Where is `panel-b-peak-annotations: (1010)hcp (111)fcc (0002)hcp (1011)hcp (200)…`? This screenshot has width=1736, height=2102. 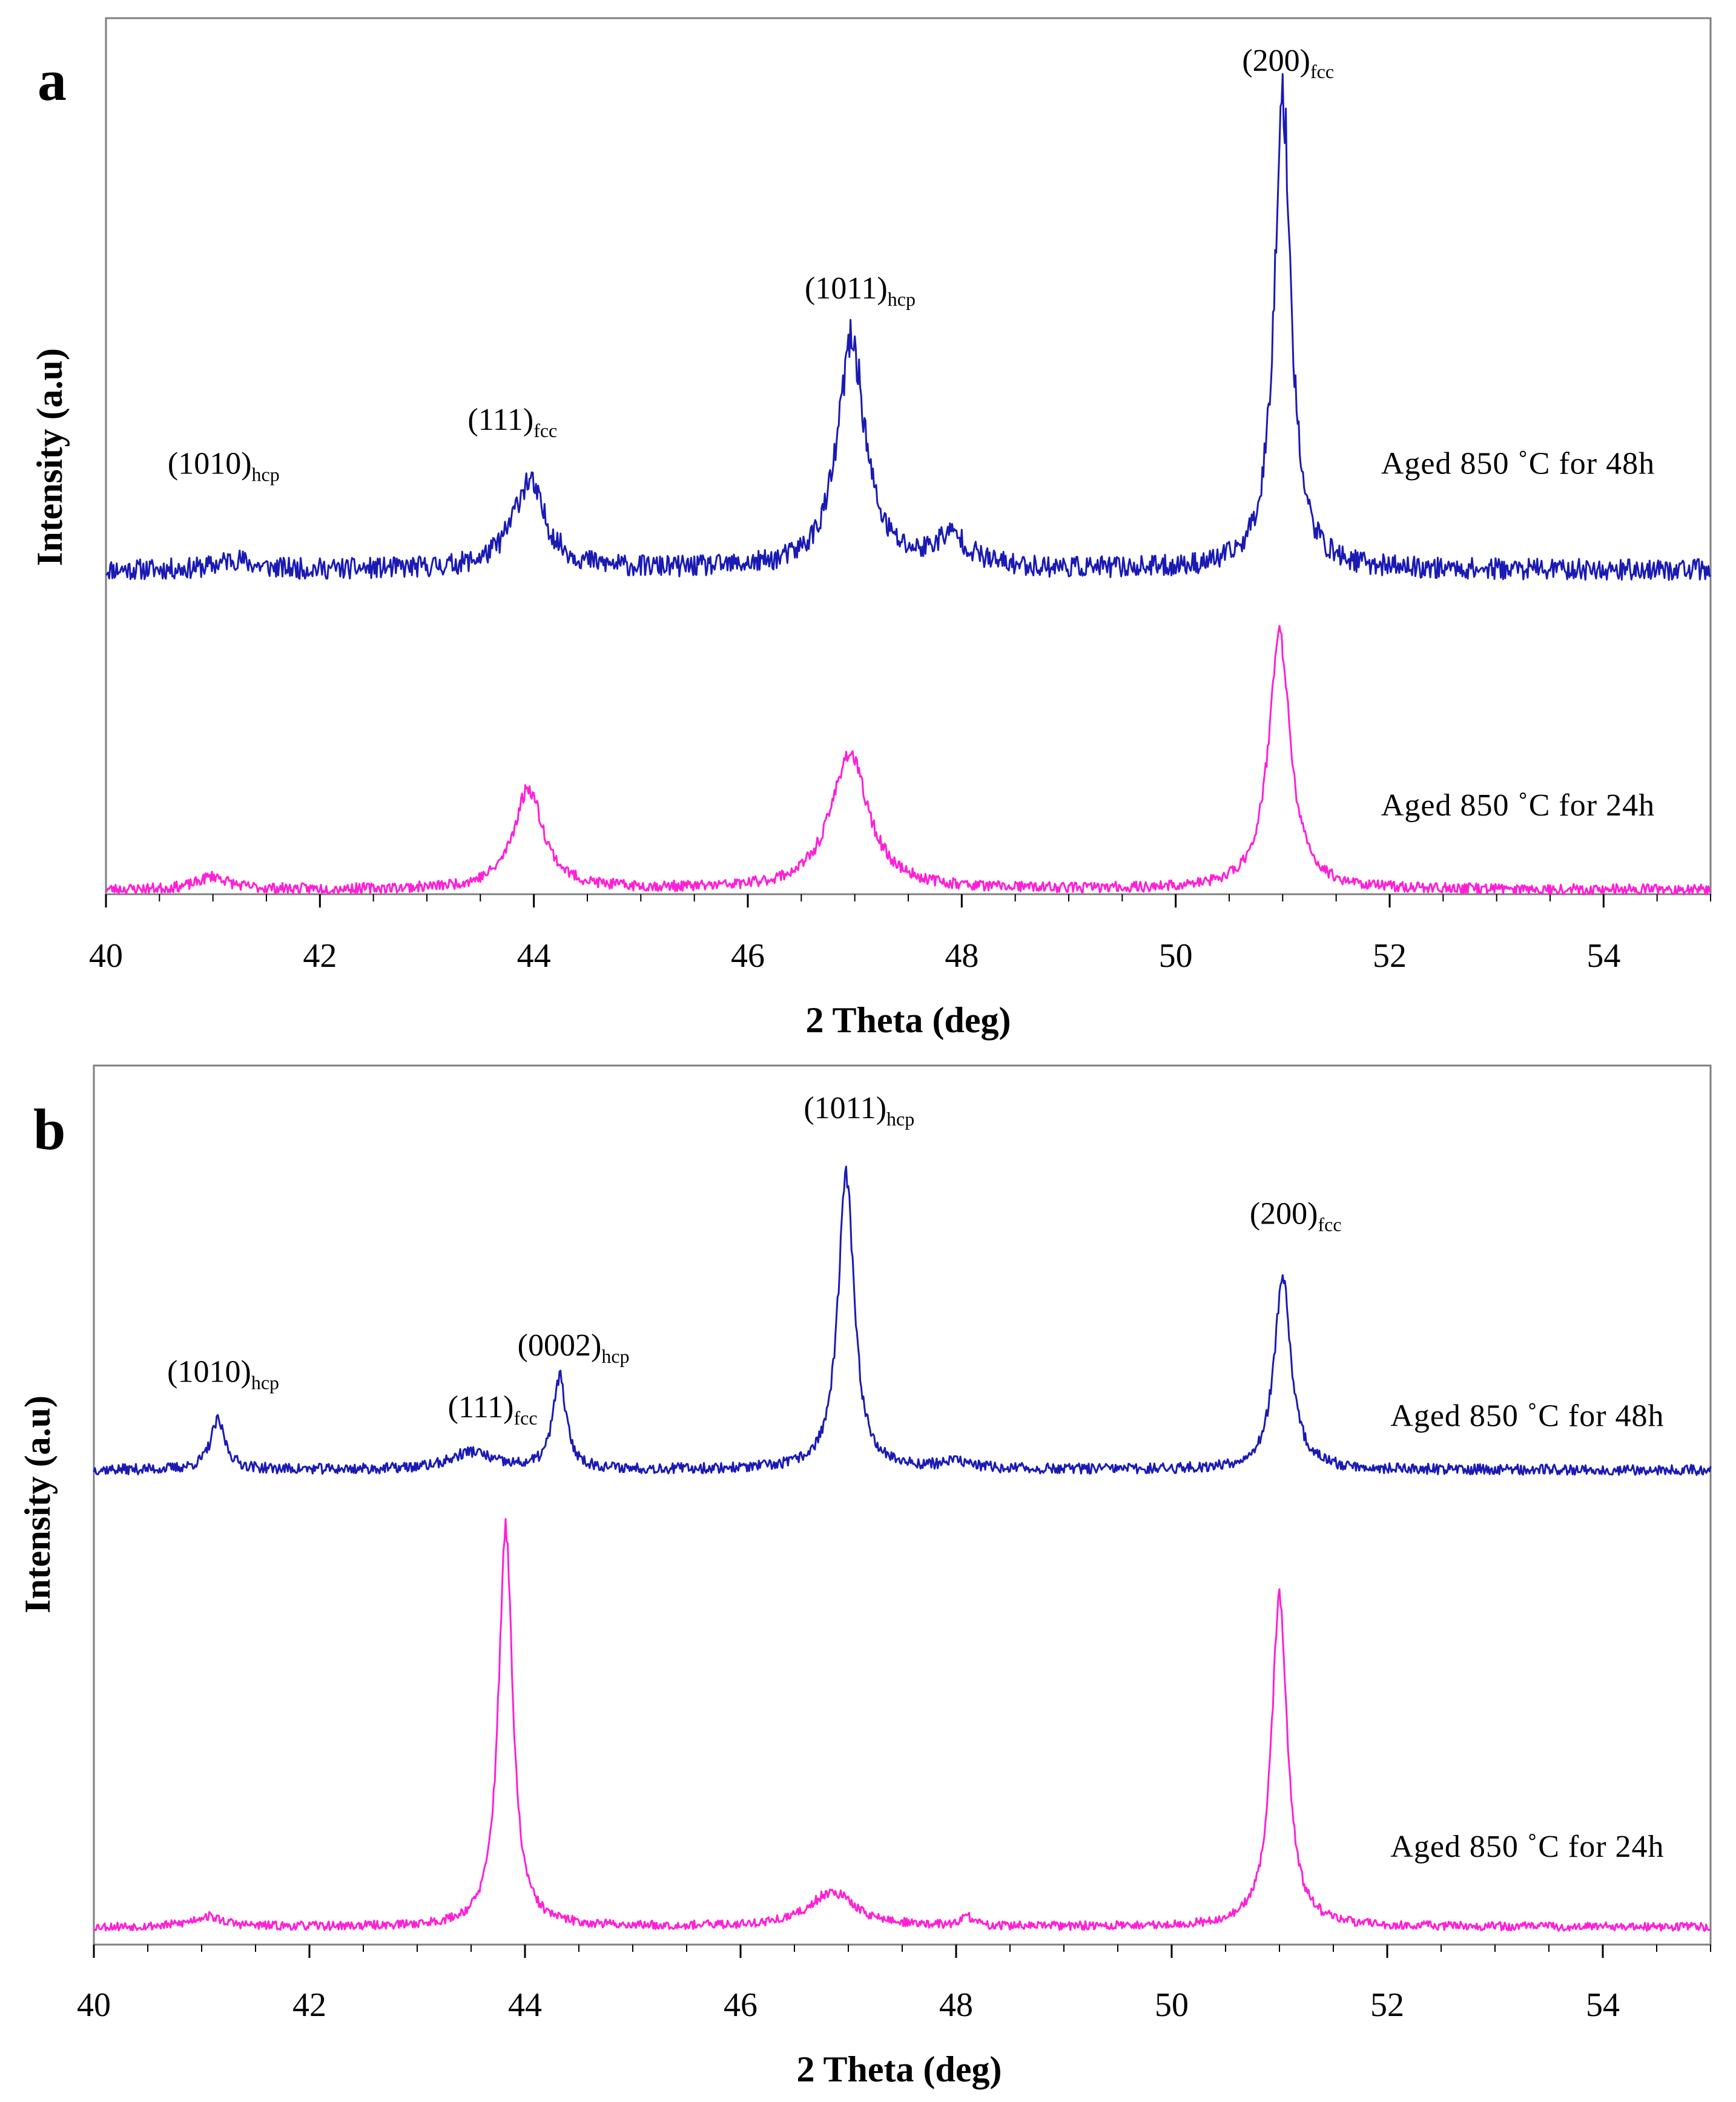 panel-b-peak-annotations: (1010)hcp (111)fcc (0002)hcp (1011)hcp (200)… is located at coordinates (754, 1260).